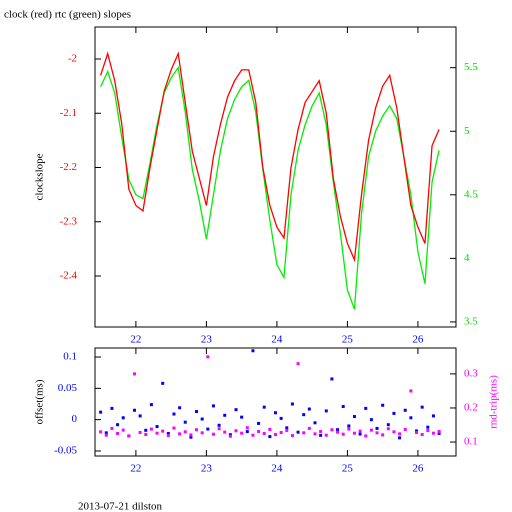 Image resolution: width=512 pixels, height=512 pixels. Describe the element at coordinates (72, 59) in the screenshot. I see `y-tick-label: -2` at that location.